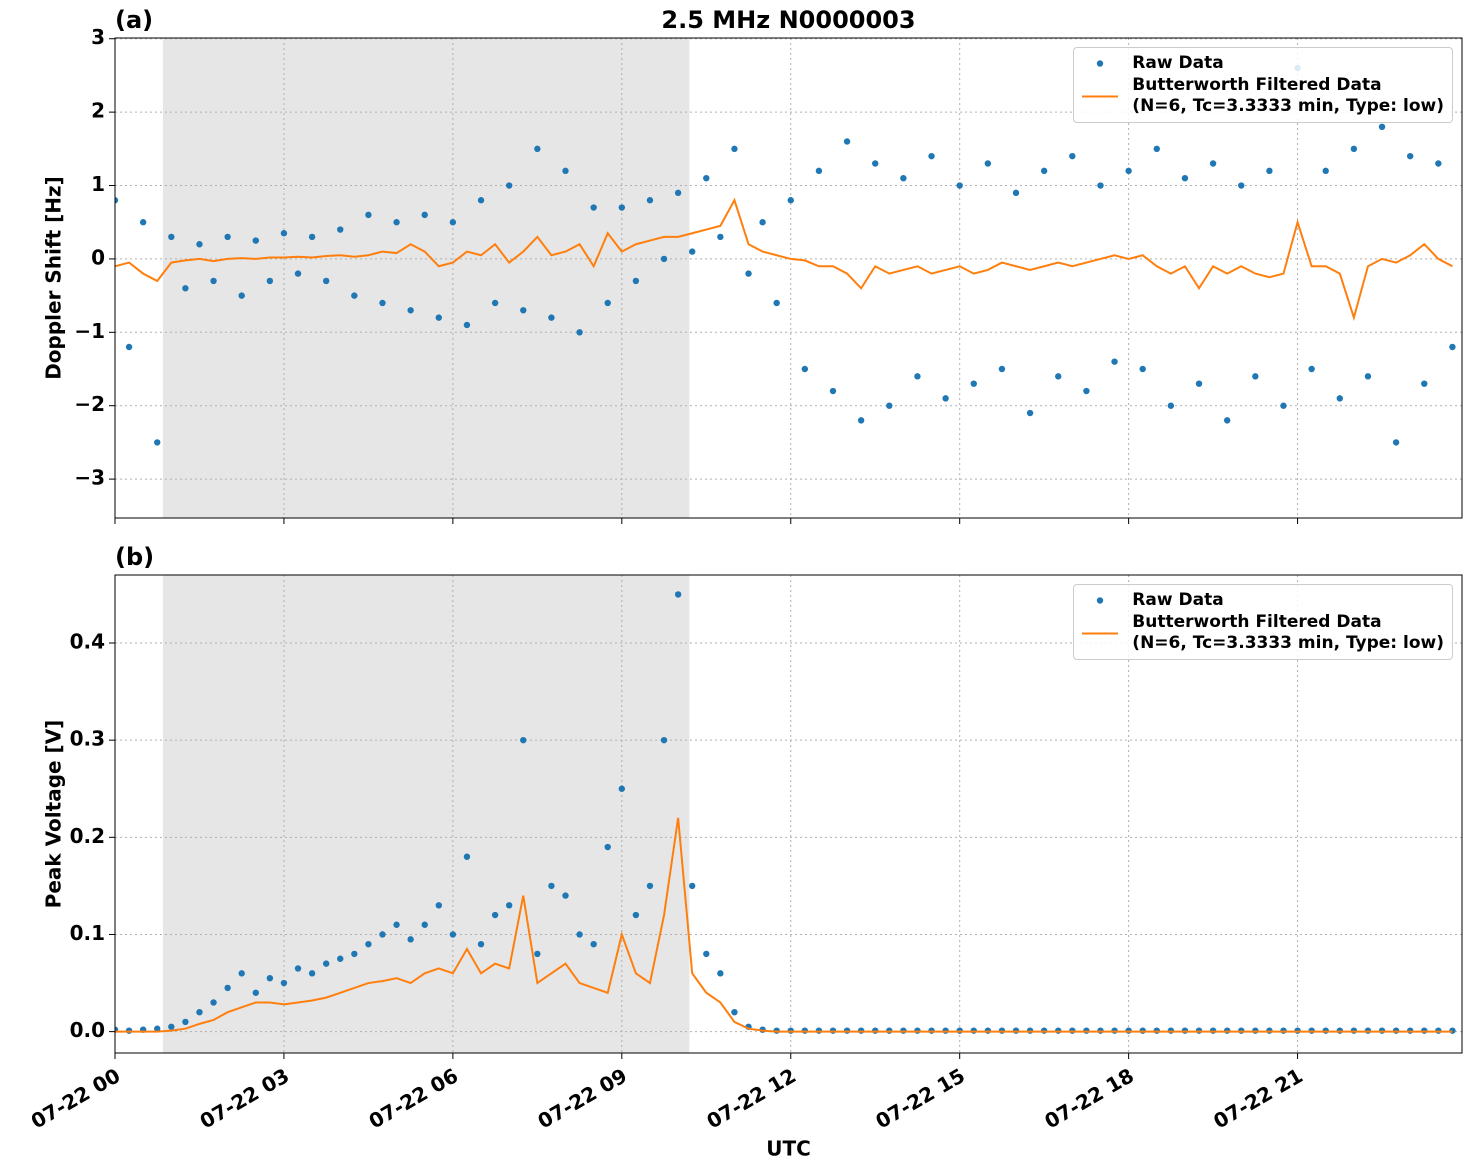 This screenshot has height=1172, width=1471. What do you see at coordinates (414, 1098) in the screenshot?
I see `x-tick-label: 07-22 06` at bounding box center [414, 1098].